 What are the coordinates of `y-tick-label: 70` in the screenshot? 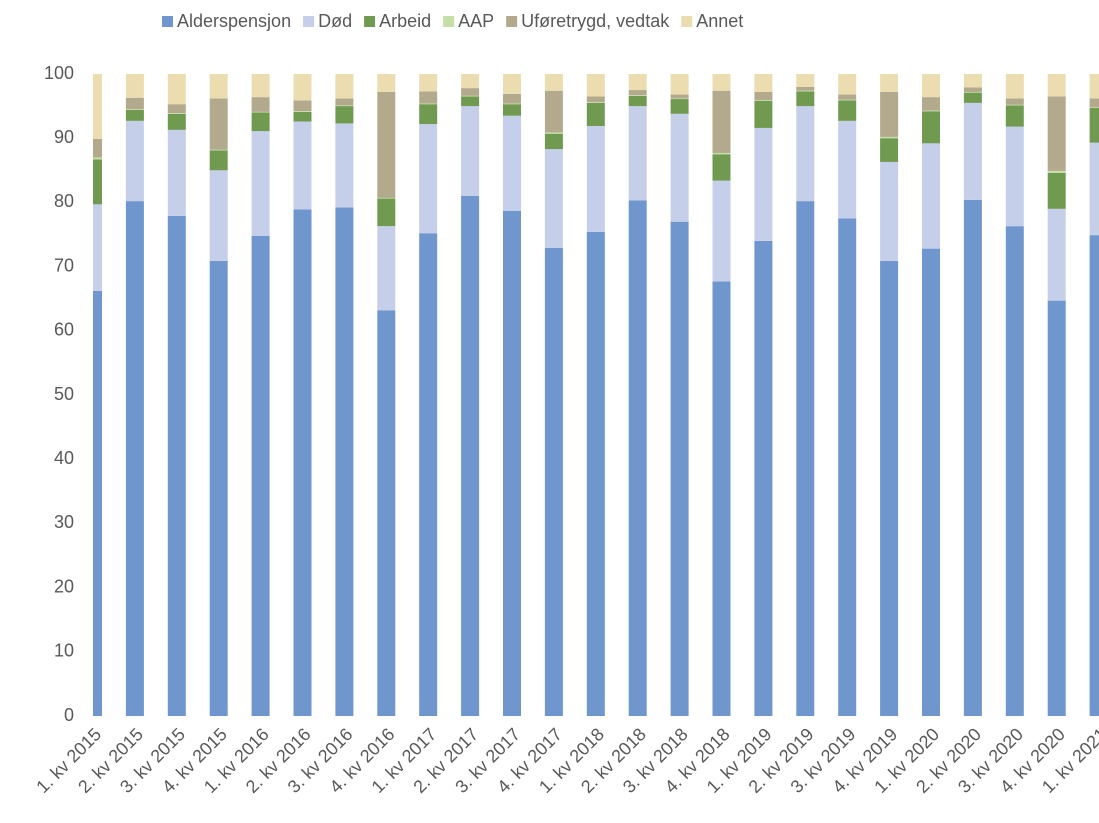 It's located at (64, 265).